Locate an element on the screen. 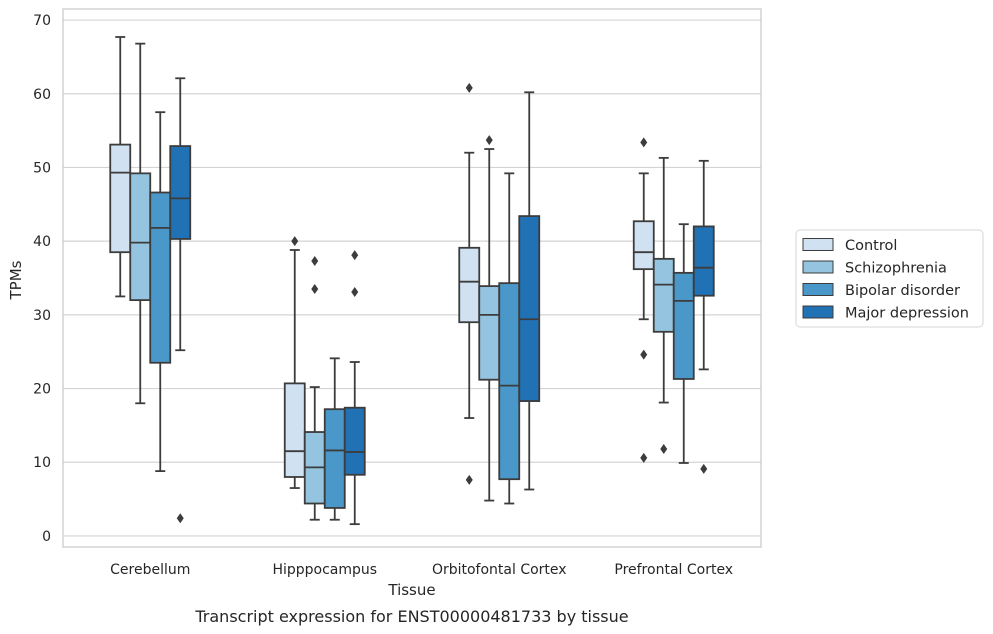  x-tick-label: Cerebellum is located at coordinates (150, 570).